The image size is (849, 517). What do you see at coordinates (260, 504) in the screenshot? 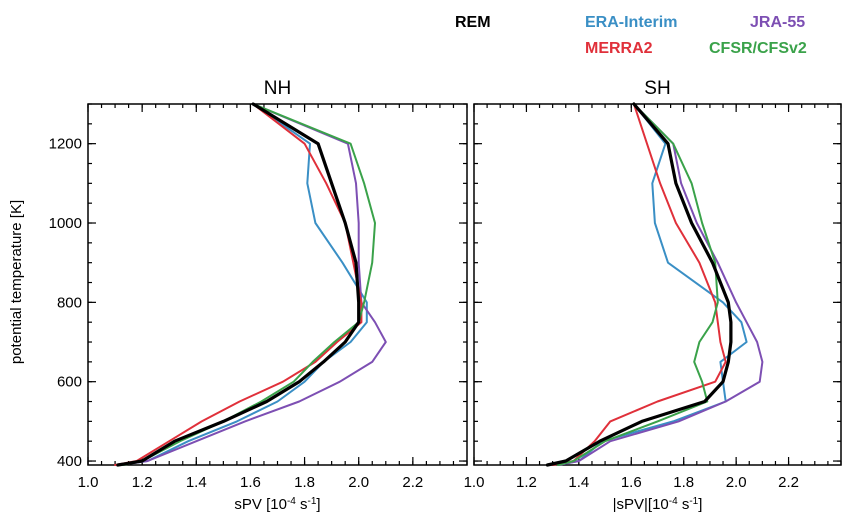
I see `x-axis-label-part: sPV [10` at bounding box center [260, 504].